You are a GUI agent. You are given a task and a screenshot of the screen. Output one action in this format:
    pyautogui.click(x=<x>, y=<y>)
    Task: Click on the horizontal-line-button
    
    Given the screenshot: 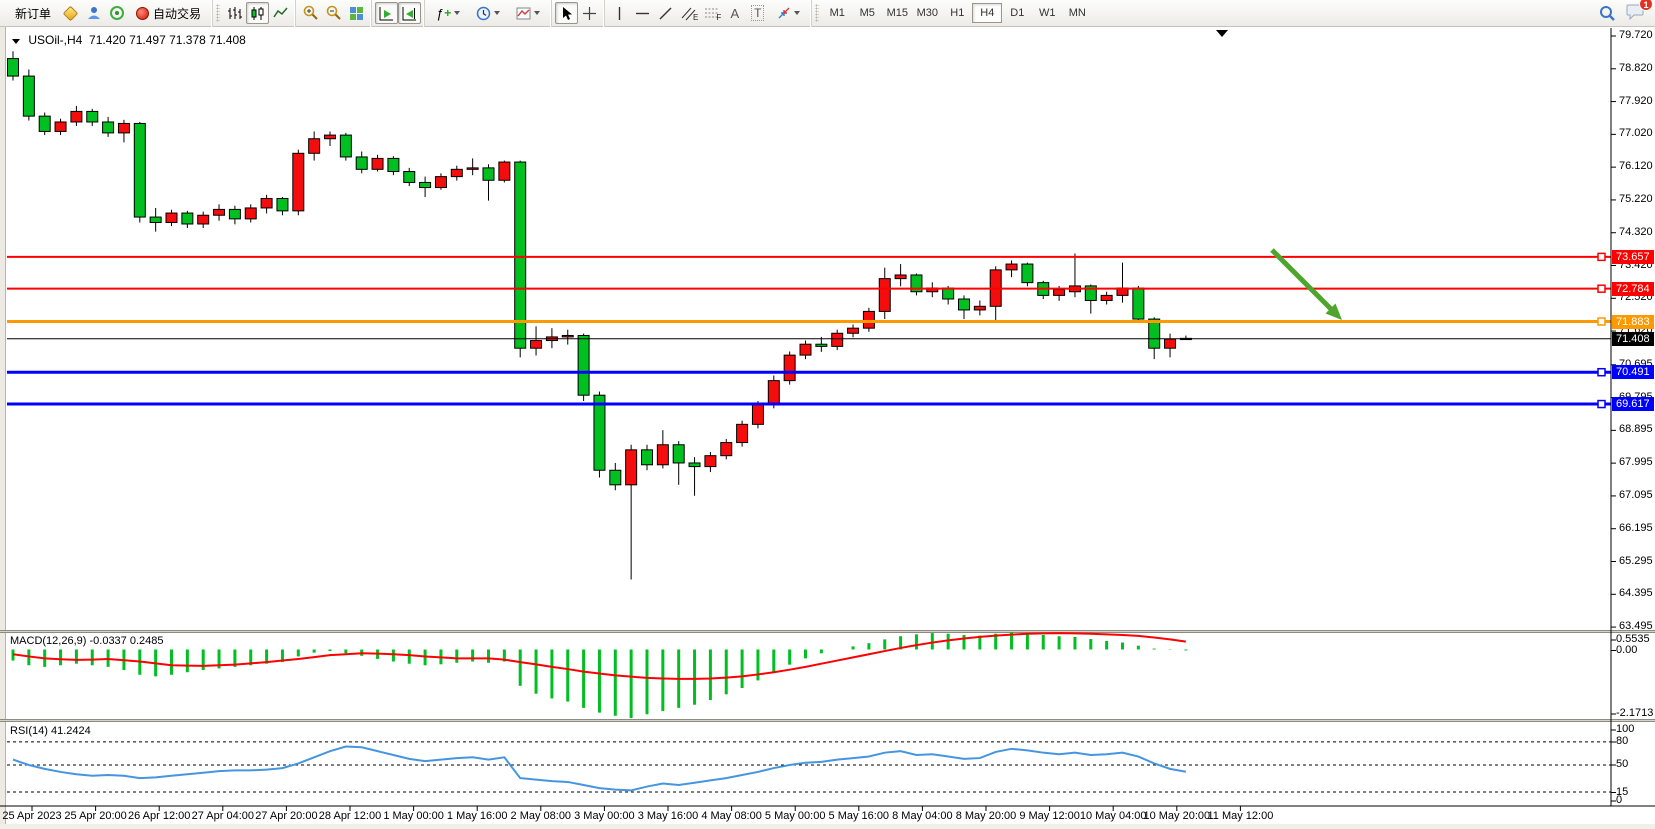 What is the action you would take?
    pyautogui.click(x=642, y=13)
    